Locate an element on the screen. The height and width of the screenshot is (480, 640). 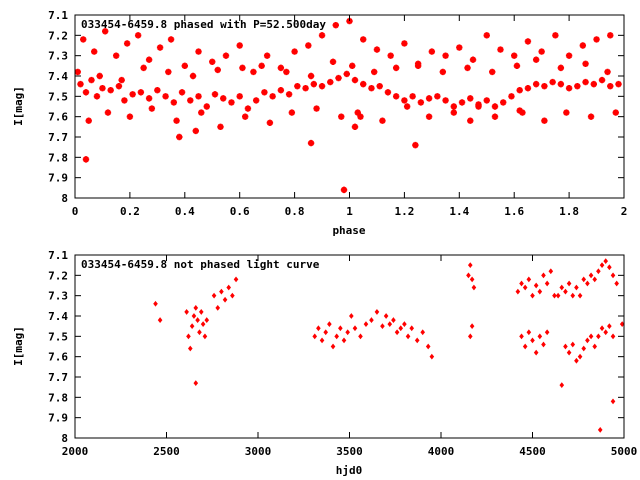
x-tick-label: 0.6 is located at coordinates (240, 211).